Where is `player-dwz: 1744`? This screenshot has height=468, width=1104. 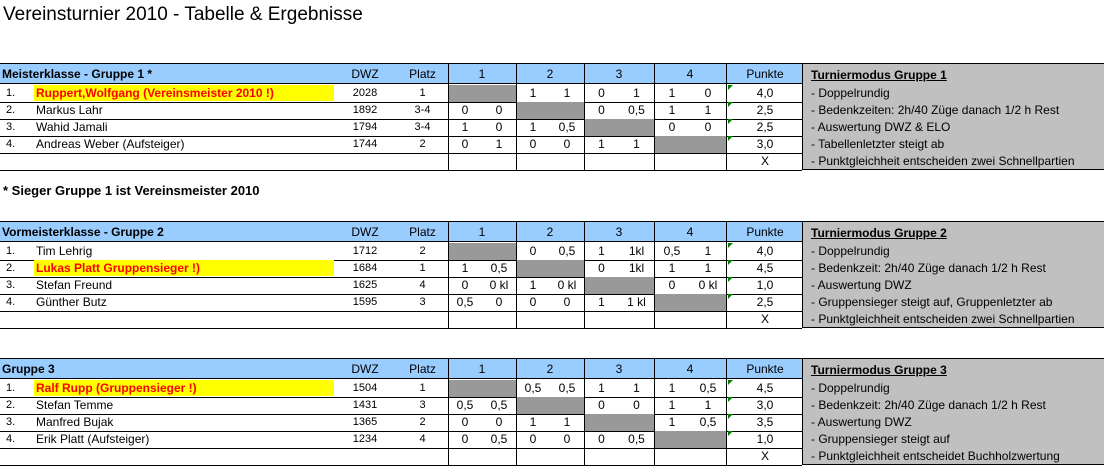
player-dwz: 1744 is located at coordinates (365, 144).